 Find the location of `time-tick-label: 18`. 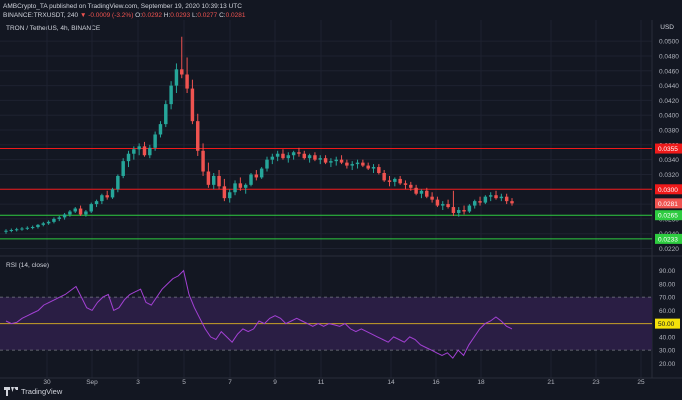

time-tick-label: 18 is located at coordinates (481, 382).